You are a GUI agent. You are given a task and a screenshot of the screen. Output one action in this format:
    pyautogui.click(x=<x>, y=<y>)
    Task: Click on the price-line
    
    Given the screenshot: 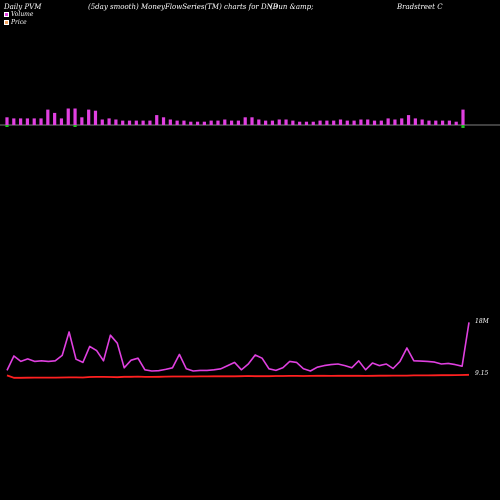 What is the action you would take?
    pyautogui.click(x=238, y=376)
    